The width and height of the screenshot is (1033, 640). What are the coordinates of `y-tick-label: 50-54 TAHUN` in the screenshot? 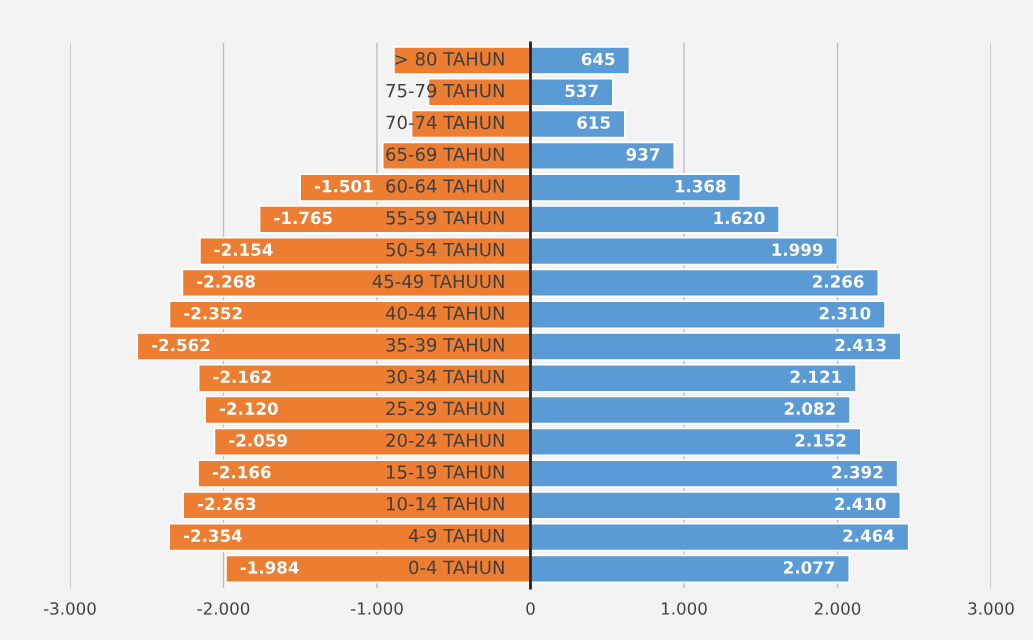 It's located at (445, 249).